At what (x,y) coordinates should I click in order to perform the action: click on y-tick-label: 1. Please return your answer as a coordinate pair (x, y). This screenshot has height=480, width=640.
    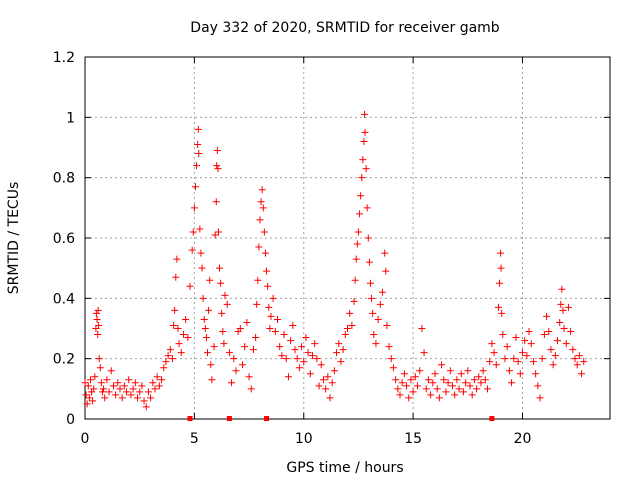
    Looking at the image, I should click on (70, 118).